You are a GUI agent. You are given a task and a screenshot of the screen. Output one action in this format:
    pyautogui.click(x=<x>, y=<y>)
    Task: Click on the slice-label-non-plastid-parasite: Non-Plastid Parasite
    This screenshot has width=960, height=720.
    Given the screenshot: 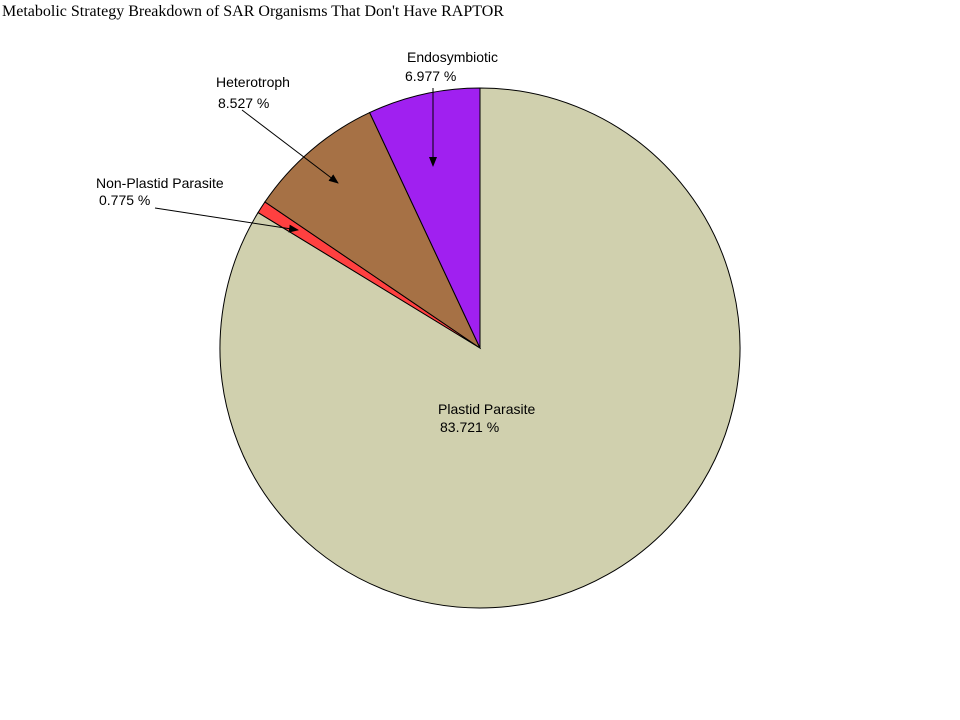 What is the action you would take?
    pyautogui.click(x=160, y=183)
    